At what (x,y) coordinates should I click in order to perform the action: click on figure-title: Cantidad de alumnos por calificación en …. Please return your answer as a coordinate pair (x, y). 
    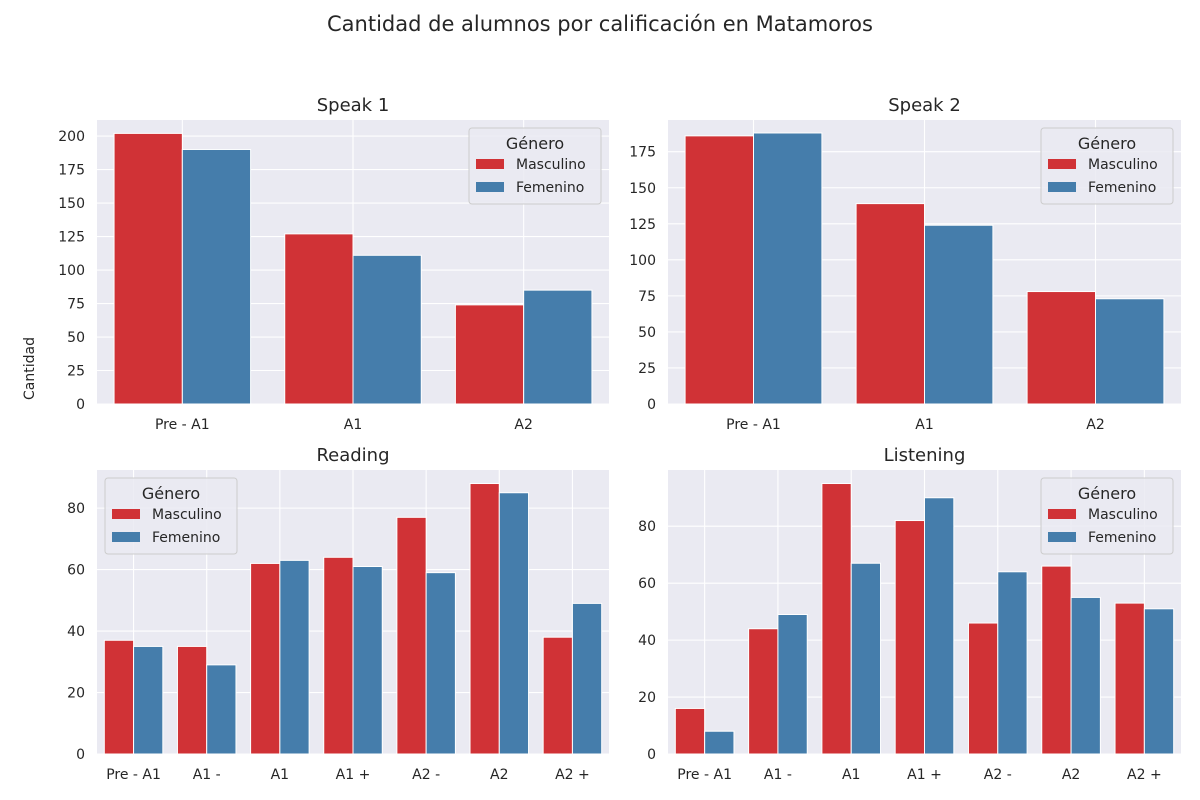
    Looking at the image, I should click on (600, 24).